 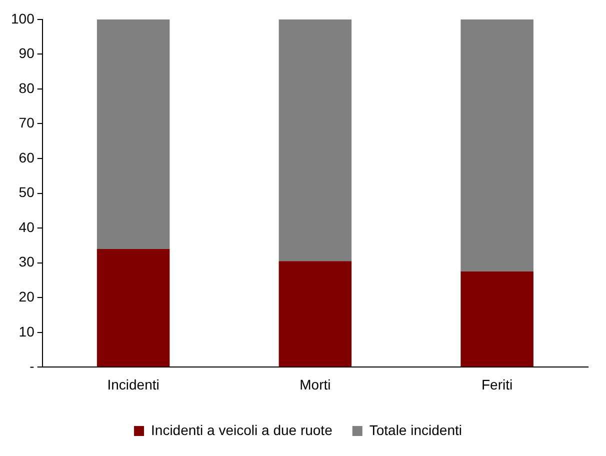 What do you see at coordinates (26, 157) in the screenshot?
I see `y-tick-label: 60` at bounding box center [26, 157].